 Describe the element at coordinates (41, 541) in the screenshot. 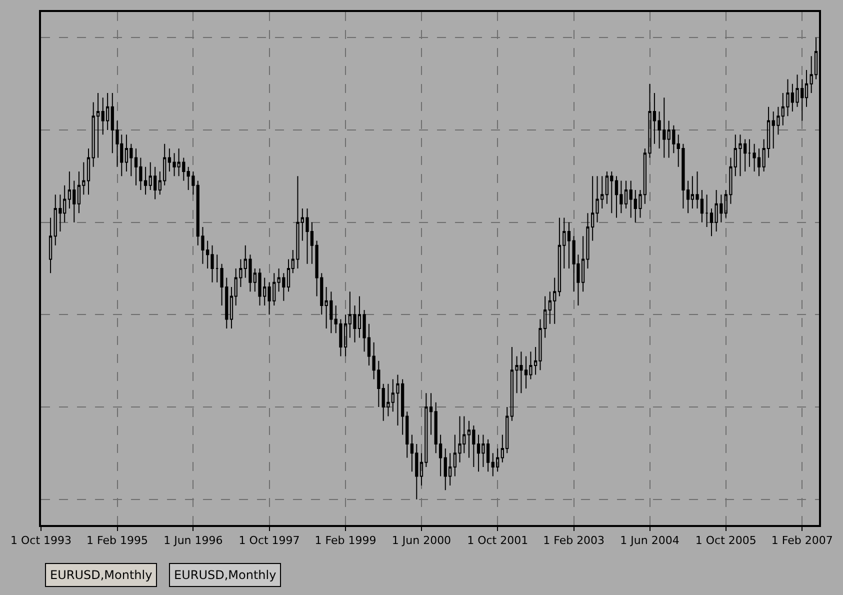

I see `x-tick-label: 1 Oct 1993` at that location.